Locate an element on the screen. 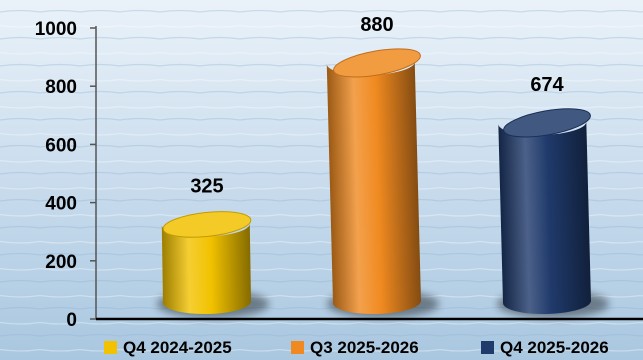  bar-3: 674 is located at coordinates (553, 196).